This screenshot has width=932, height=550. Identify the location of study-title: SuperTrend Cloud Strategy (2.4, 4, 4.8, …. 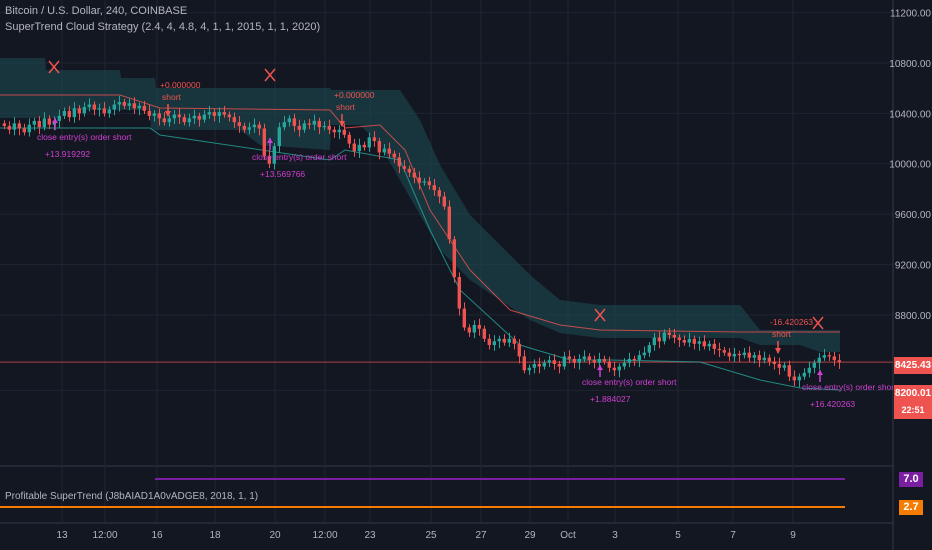
(163, 27).